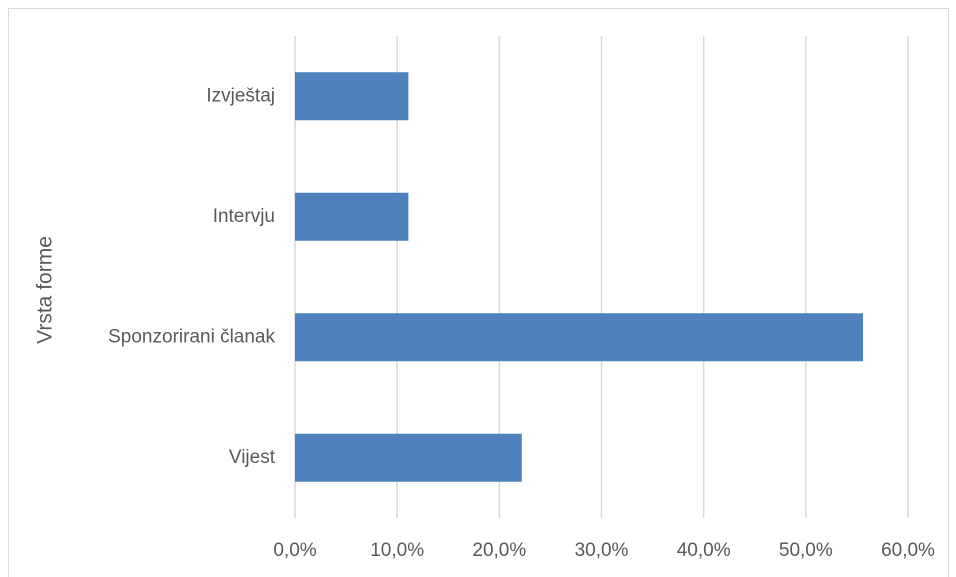  I want to click on x-tick-label: 60,0%, so click(908, 550).